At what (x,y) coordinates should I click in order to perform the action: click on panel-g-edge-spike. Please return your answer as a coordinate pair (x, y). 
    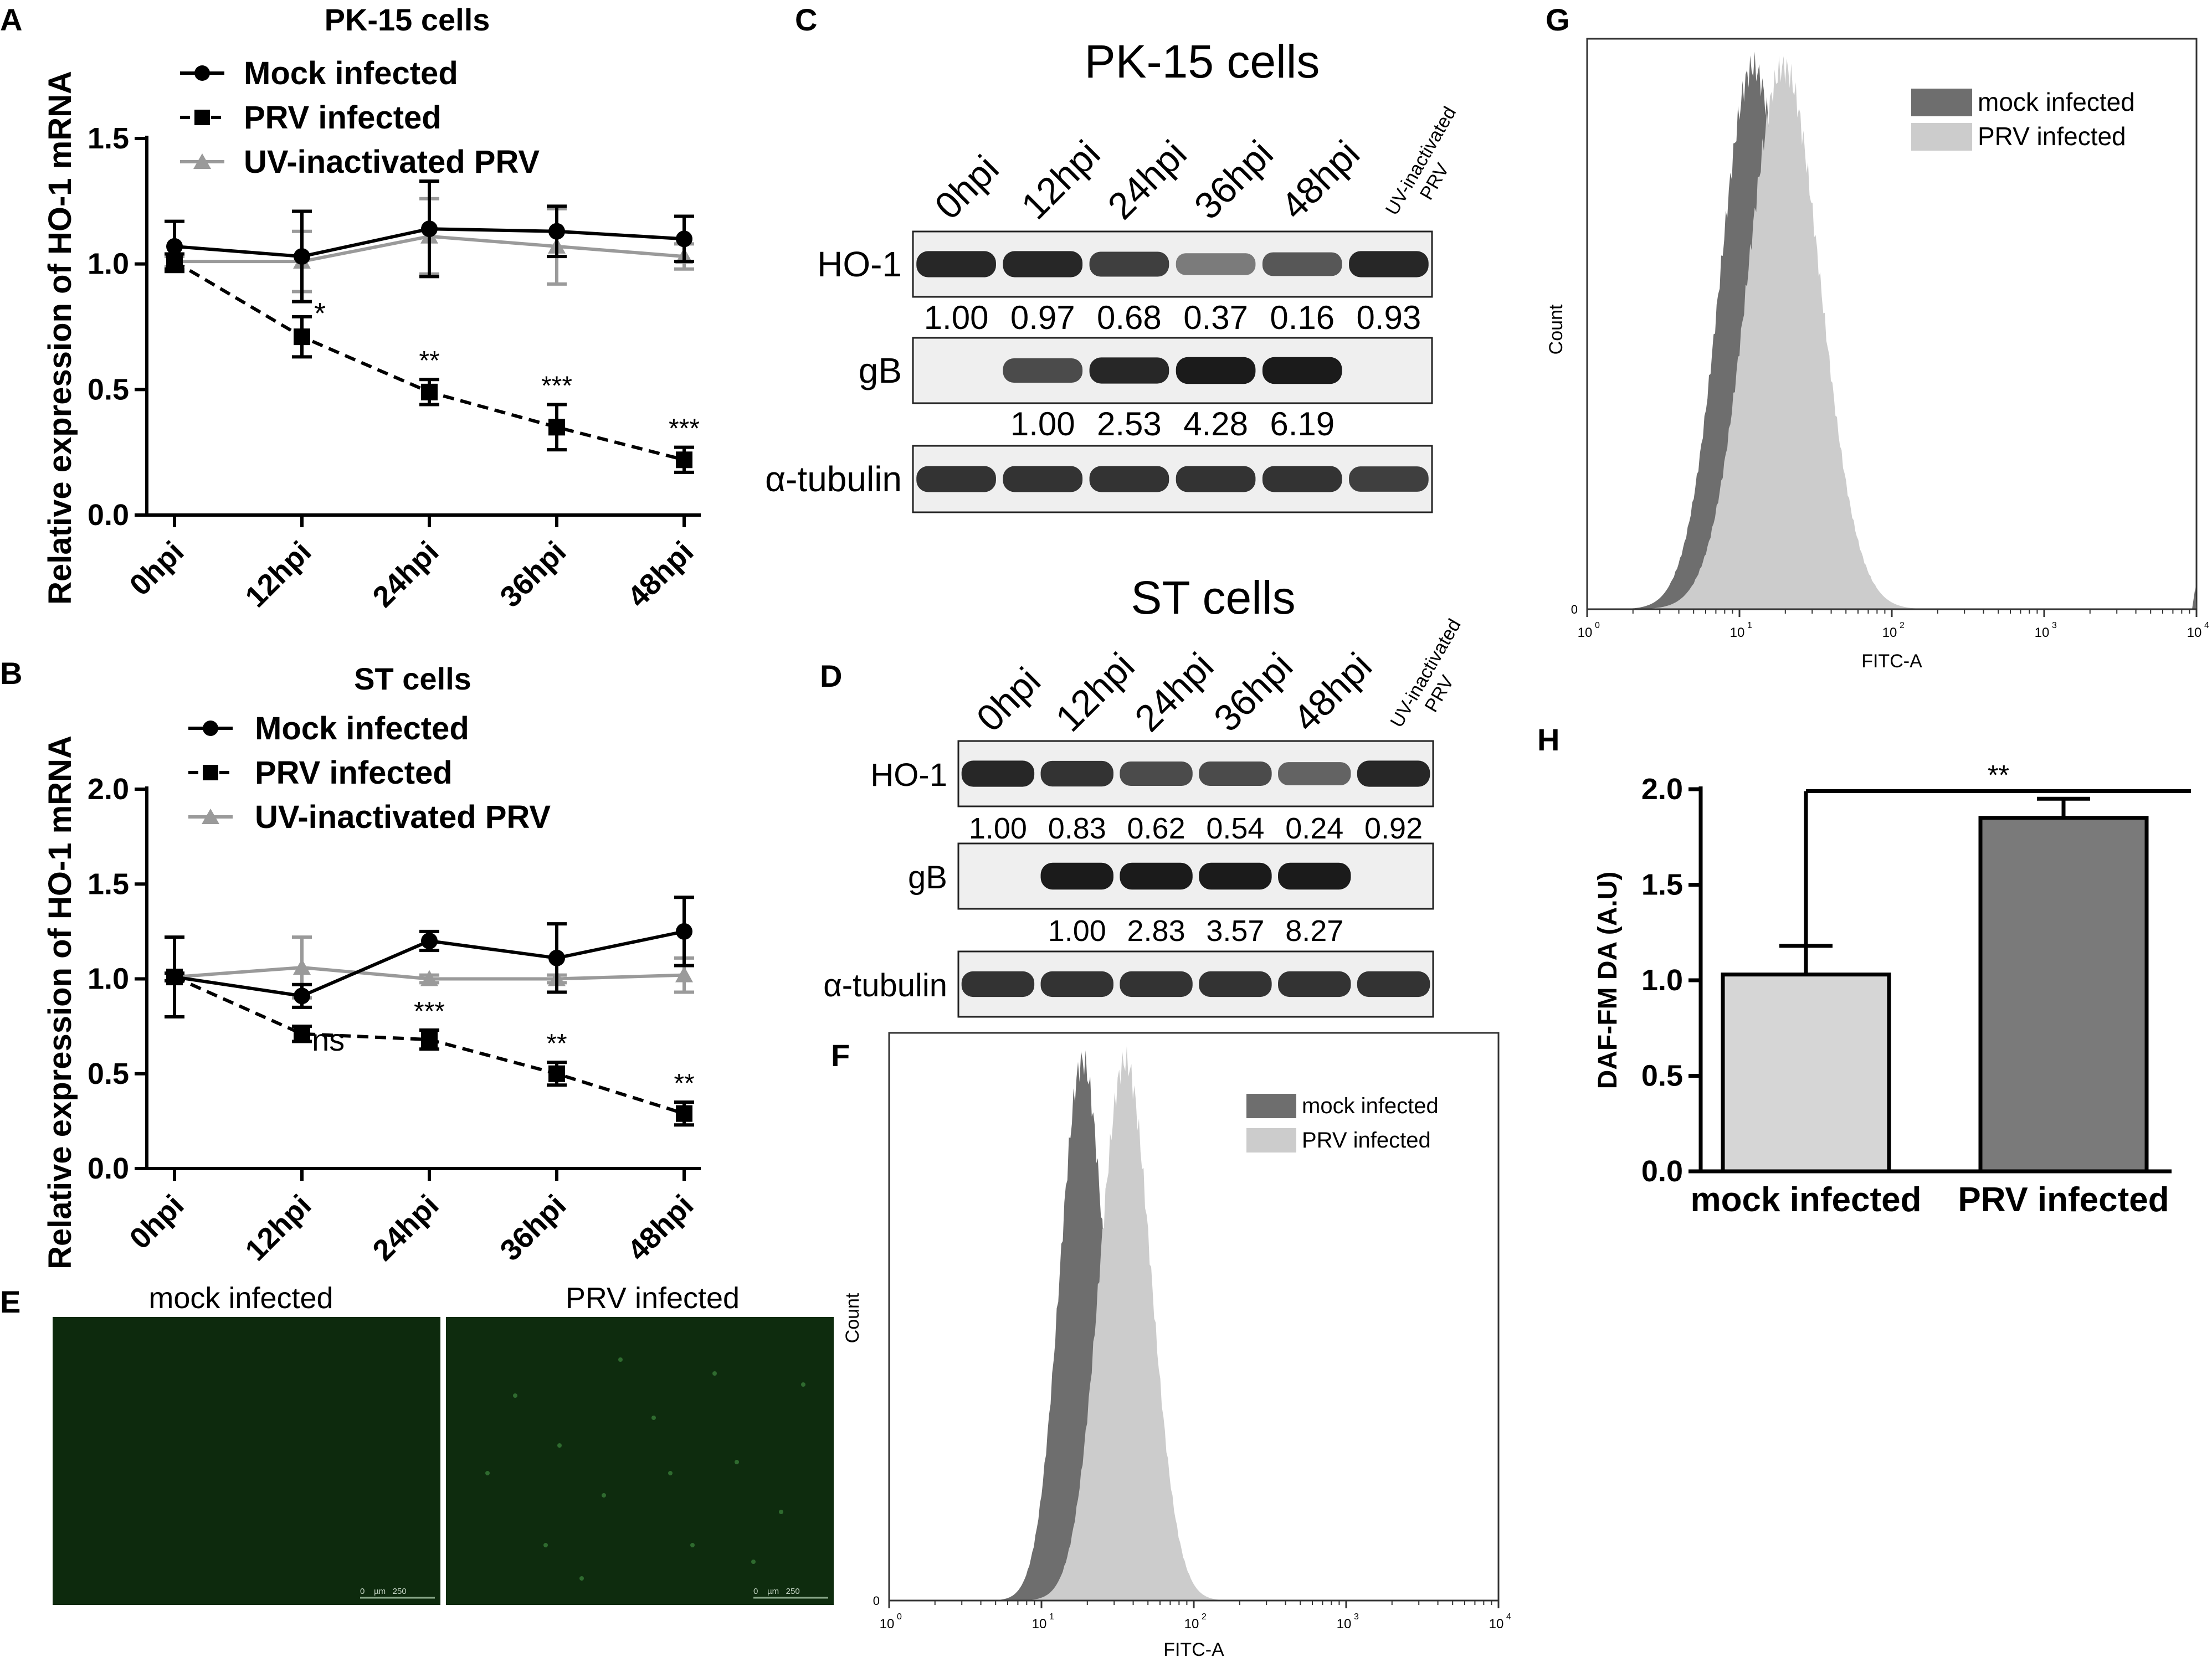
    Looking at the image, I should click on (2194, 598).